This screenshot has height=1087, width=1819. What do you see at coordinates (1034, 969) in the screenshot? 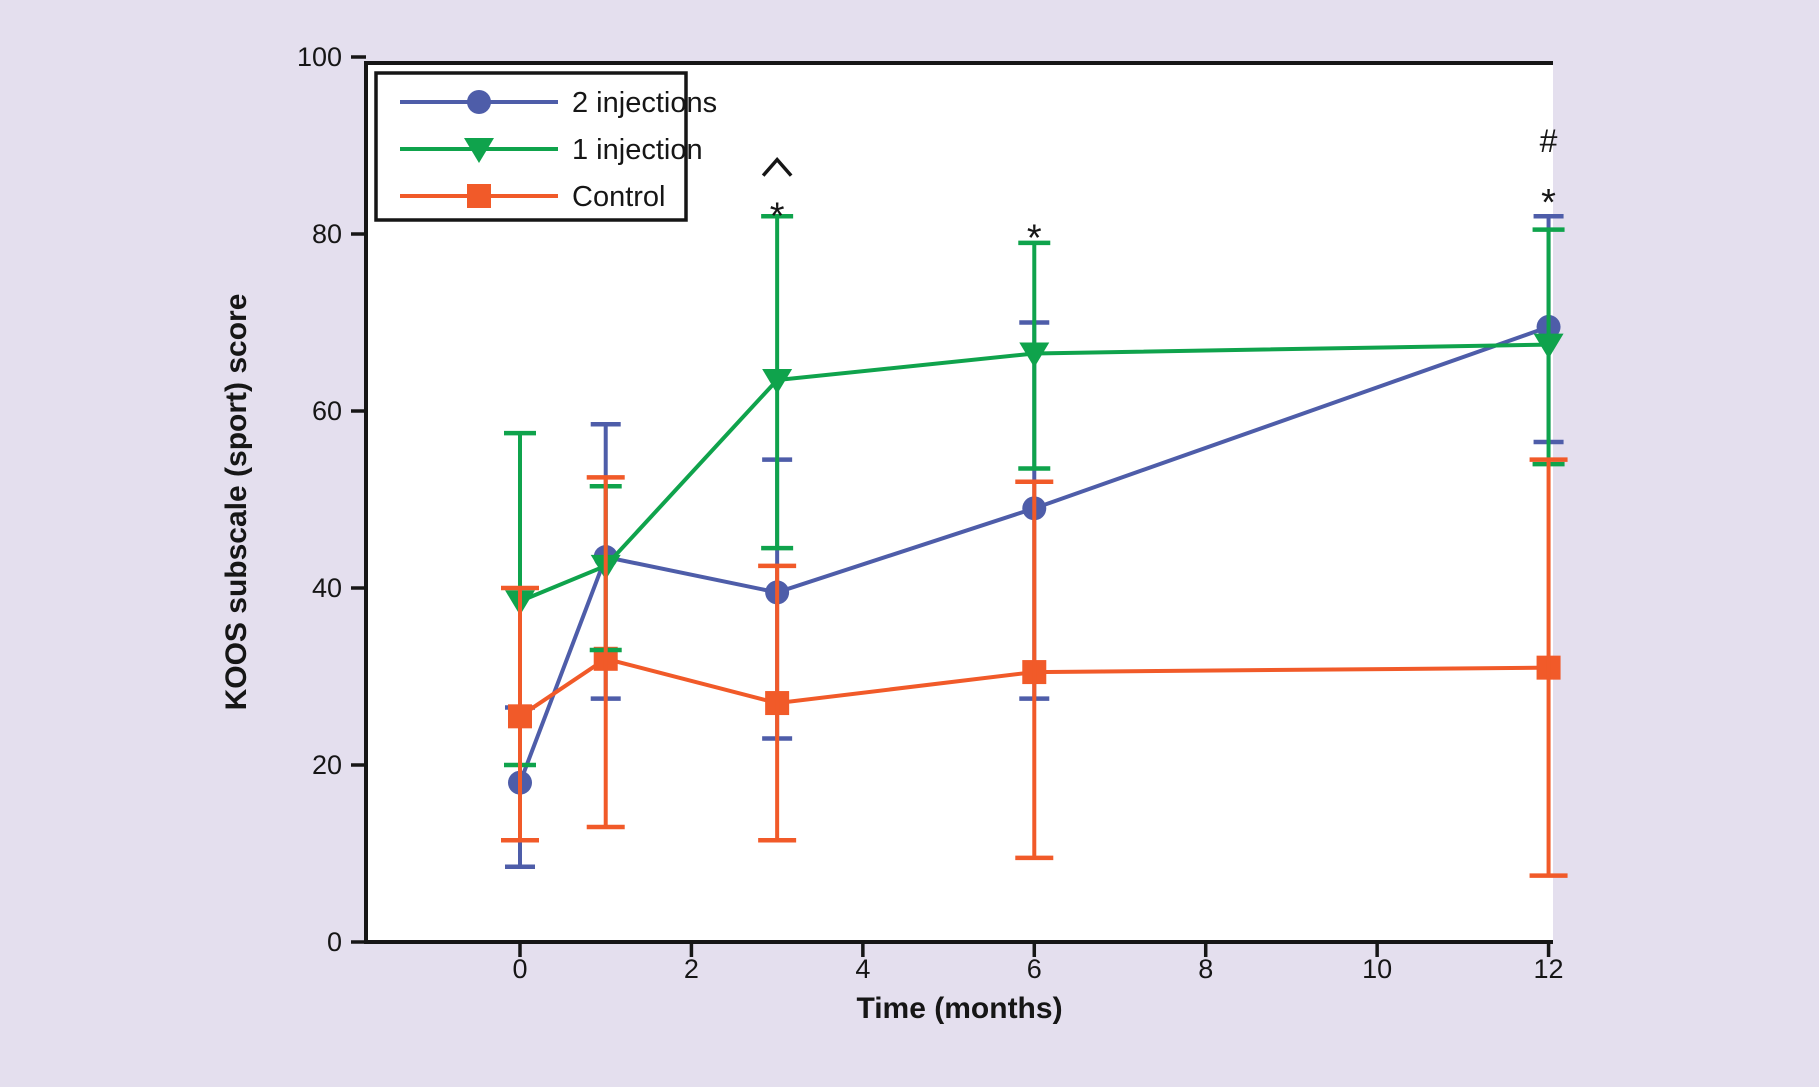
I see `x-tick-label: 6` at bounding box center [1034, 969].